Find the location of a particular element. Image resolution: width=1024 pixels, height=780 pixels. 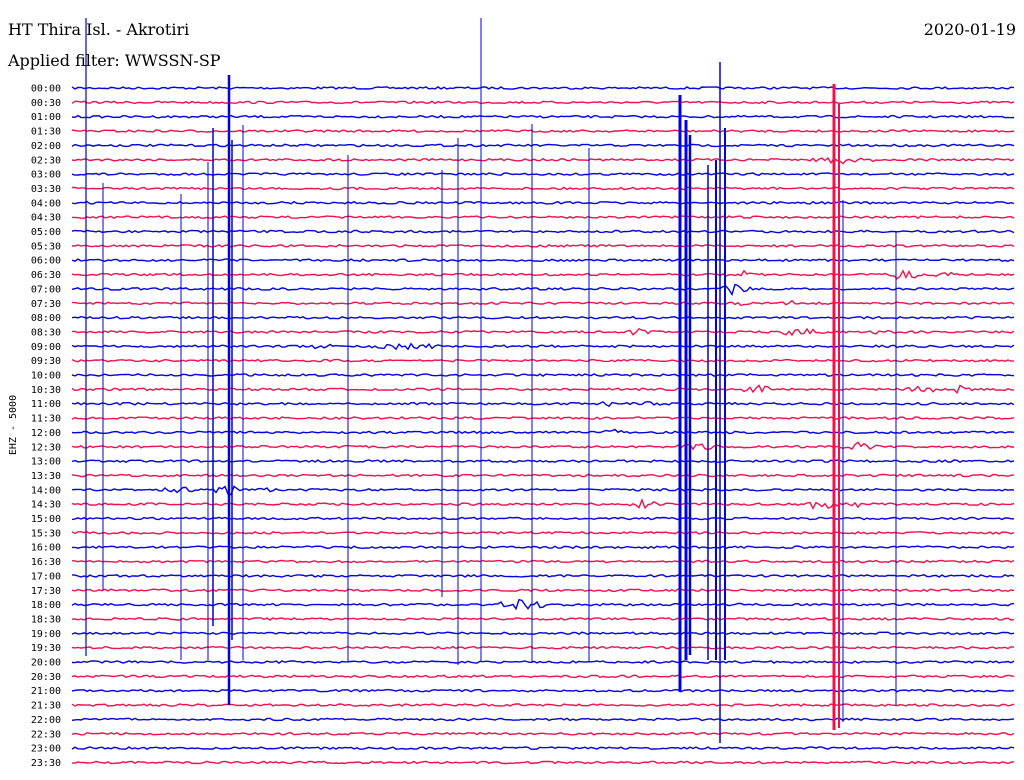

tick-label: 20:00 is located at coordinates (46, 663).